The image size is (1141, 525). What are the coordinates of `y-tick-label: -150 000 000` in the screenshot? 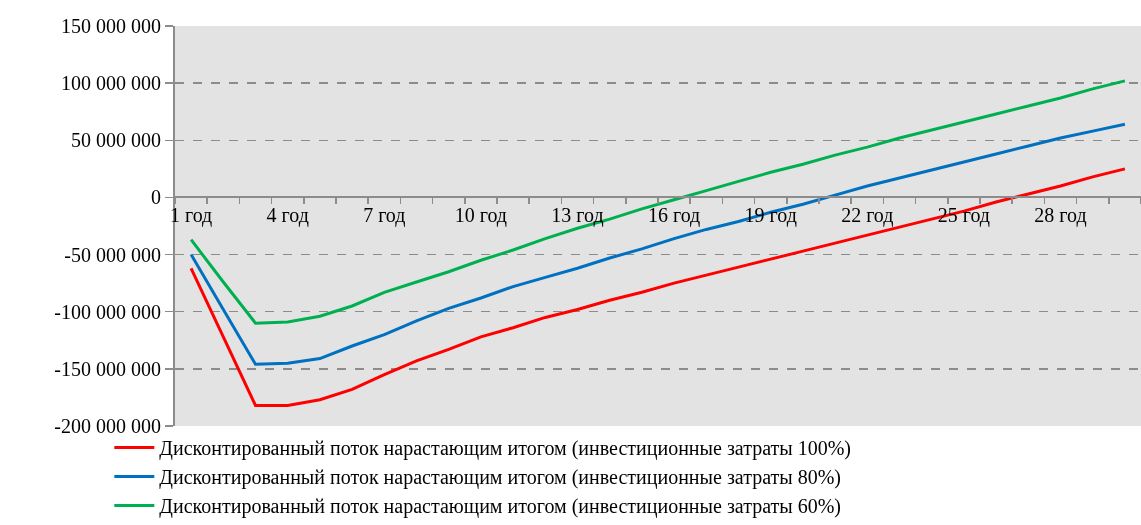 It's located at (107, 368).